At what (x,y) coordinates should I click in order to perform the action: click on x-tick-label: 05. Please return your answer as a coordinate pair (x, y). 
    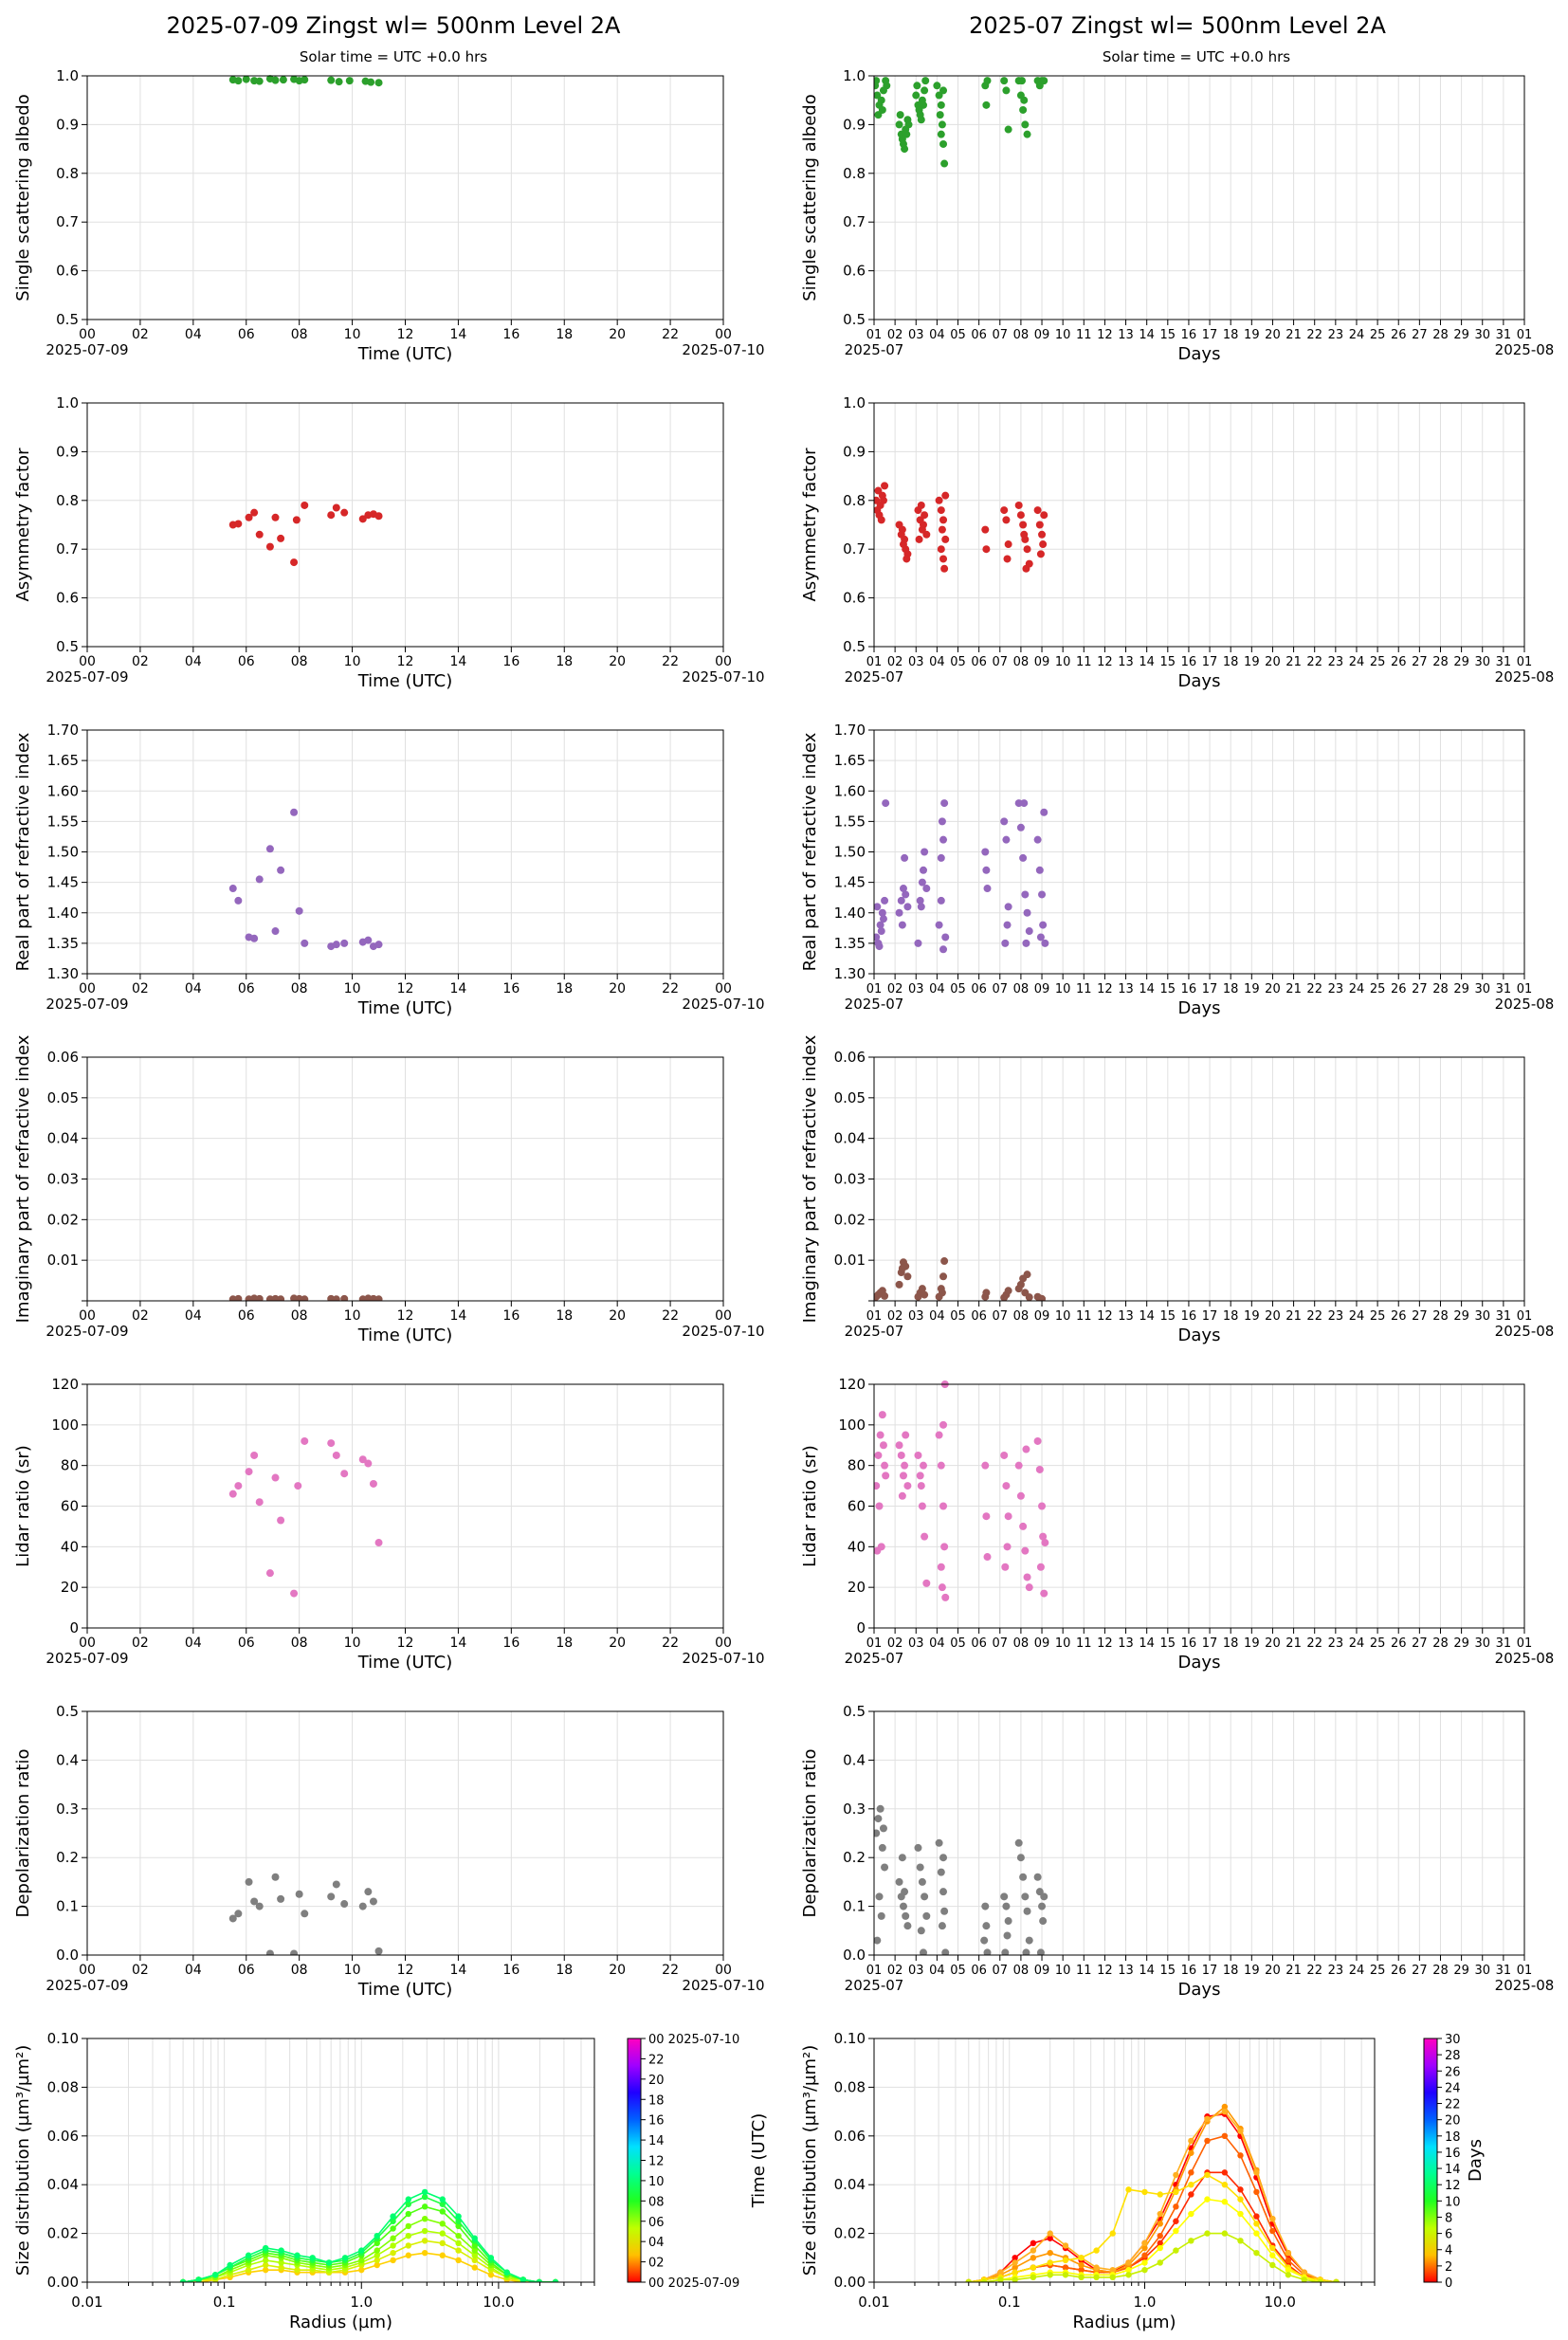
    Looking at the image, I should click on (958, 335).